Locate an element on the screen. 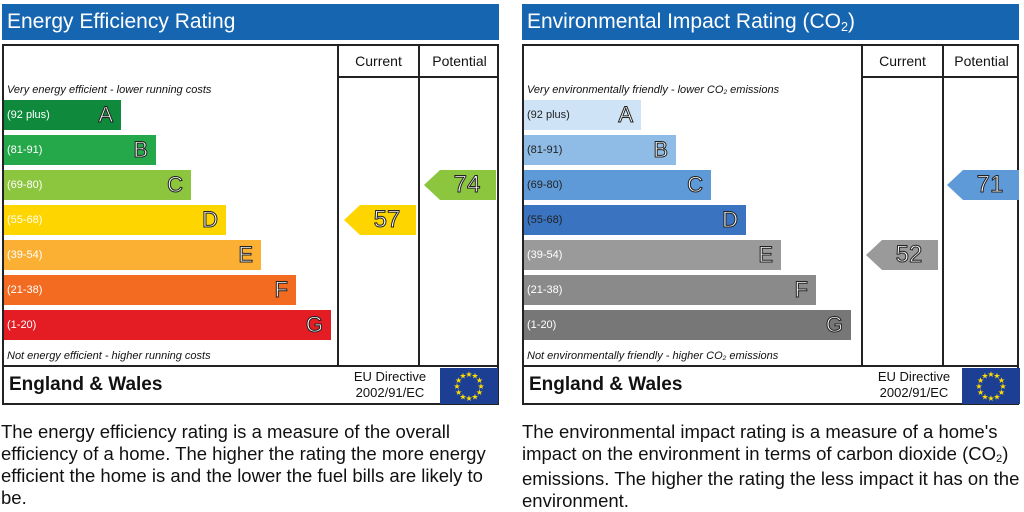 This screenshot has height=512, width=1024. band-range-label: (55-68) is located at coordinates (545, 220).